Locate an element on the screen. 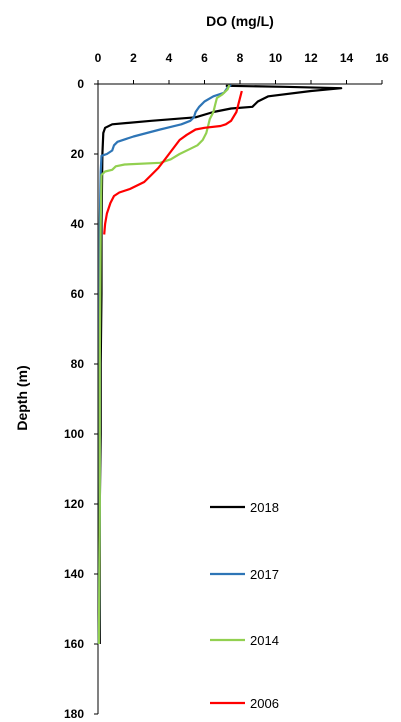  legend-label-2018: 2018 is located at coordinates (264, 507).